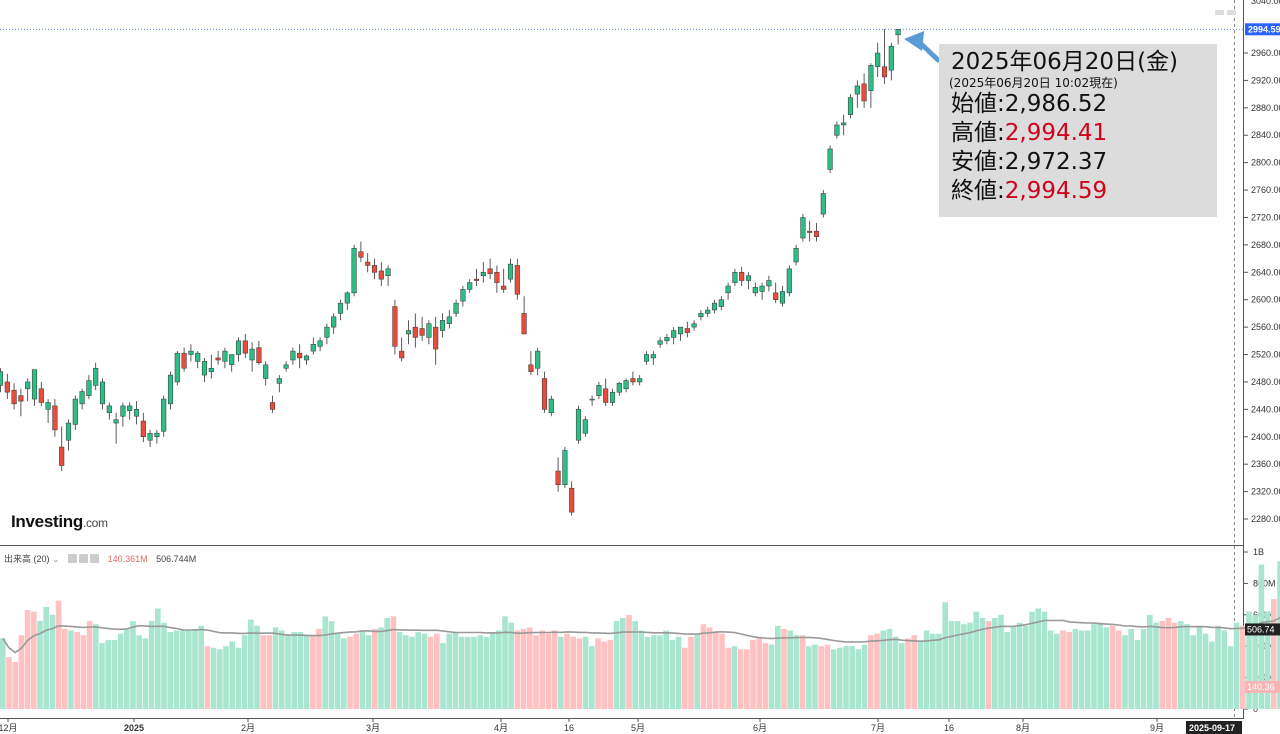 The height and width of the screenshot is (734, 1280). What do you see at coordinates (1033, 83) in the screenshot?
I see `info-timestamp: (2025年06月20日 10:02現在)` at bounding box center [1033, 83].